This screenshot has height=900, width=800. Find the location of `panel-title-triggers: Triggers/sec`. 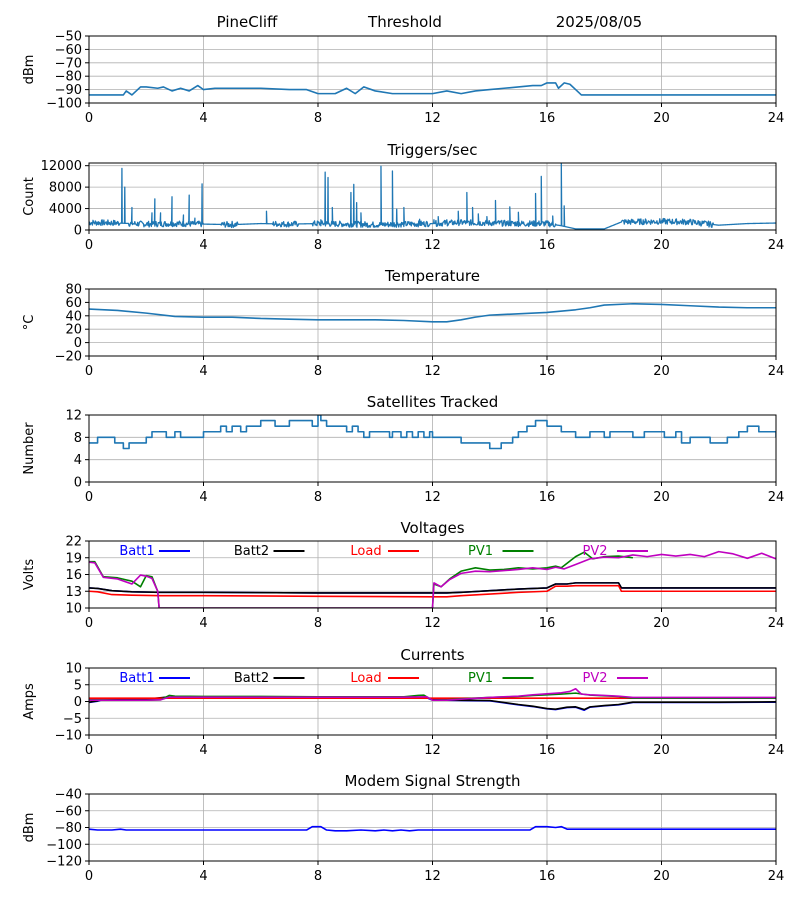

panel-title-triggers: Triggers/sec is located at coordinates (432, 150).